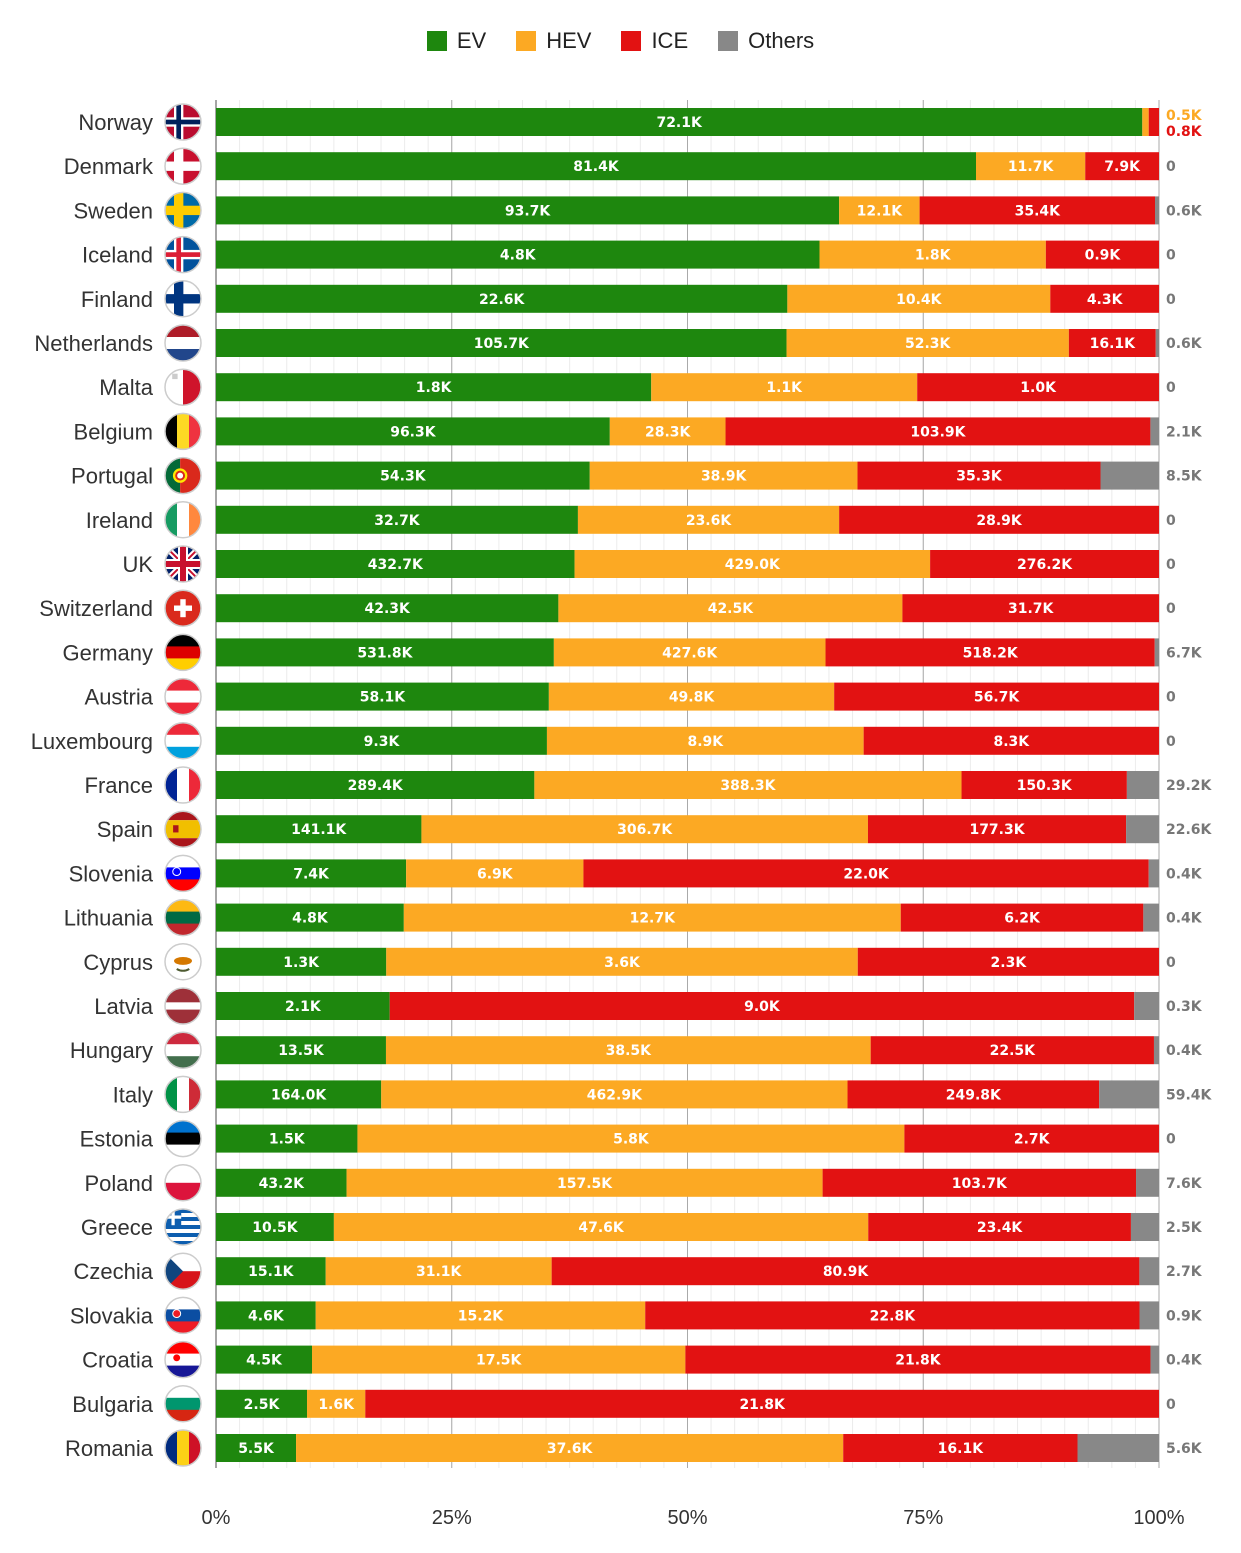 This screenshot has height=1553, width=1241. I want to click on legend-item-ev: EV, so click(456, 41).